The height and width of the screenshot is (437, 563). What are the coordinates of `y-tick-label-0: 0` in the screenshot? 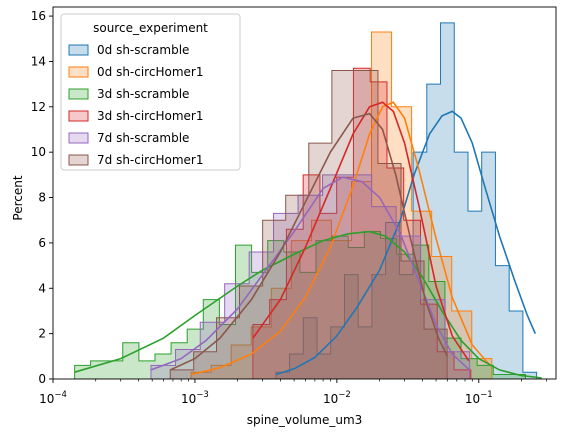 It's located at (42, 379).